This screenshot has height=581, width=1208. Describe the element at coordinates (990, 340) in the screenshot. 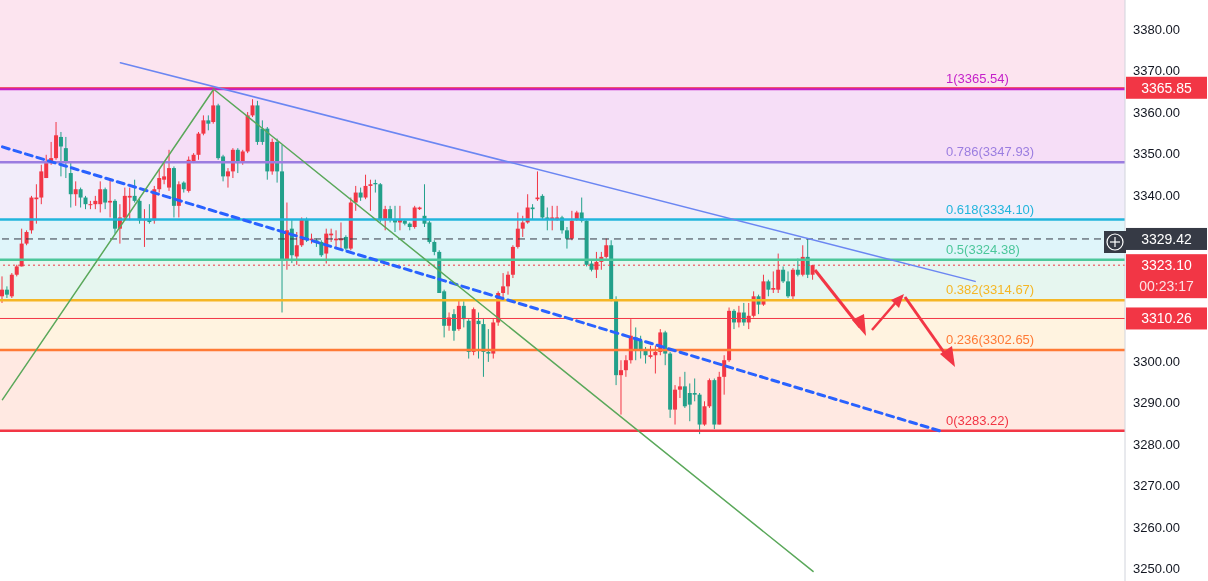

I see `annotation: 0.236(3302.65)` at that location.